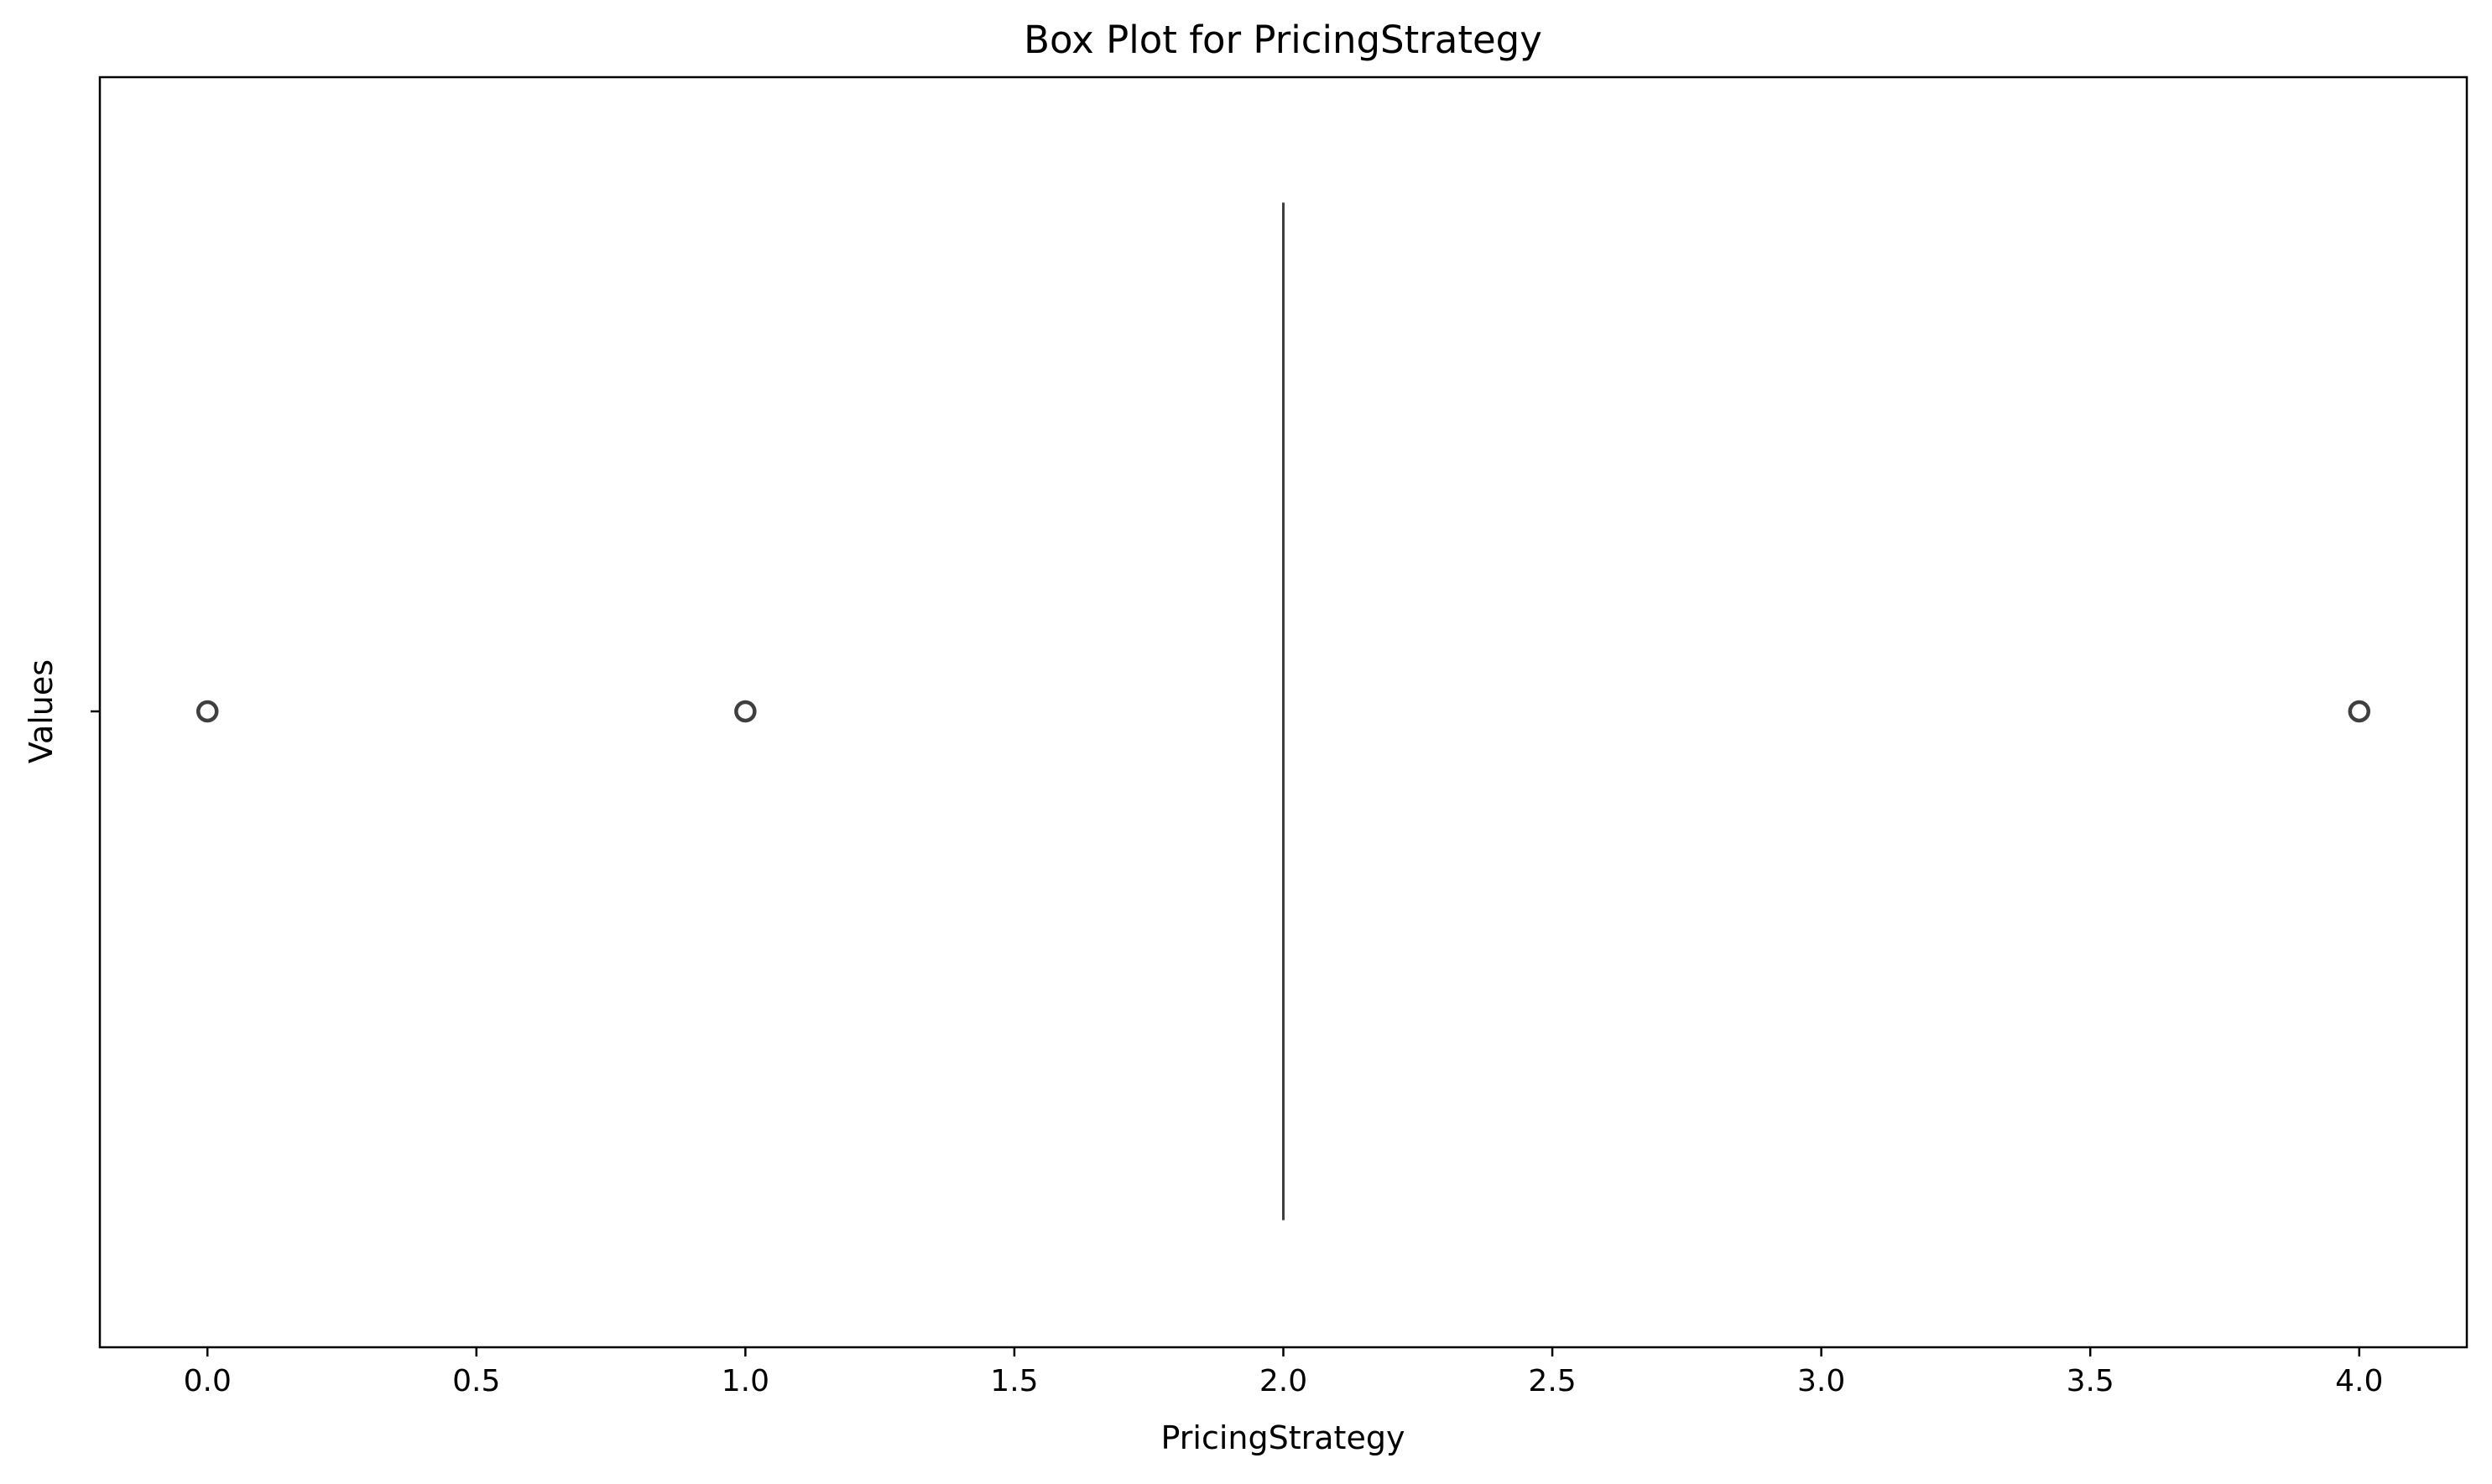 This screenshot has width=2492, height=1484. I want to click on x-tick-label: 2.5, so click(1552, 1381).